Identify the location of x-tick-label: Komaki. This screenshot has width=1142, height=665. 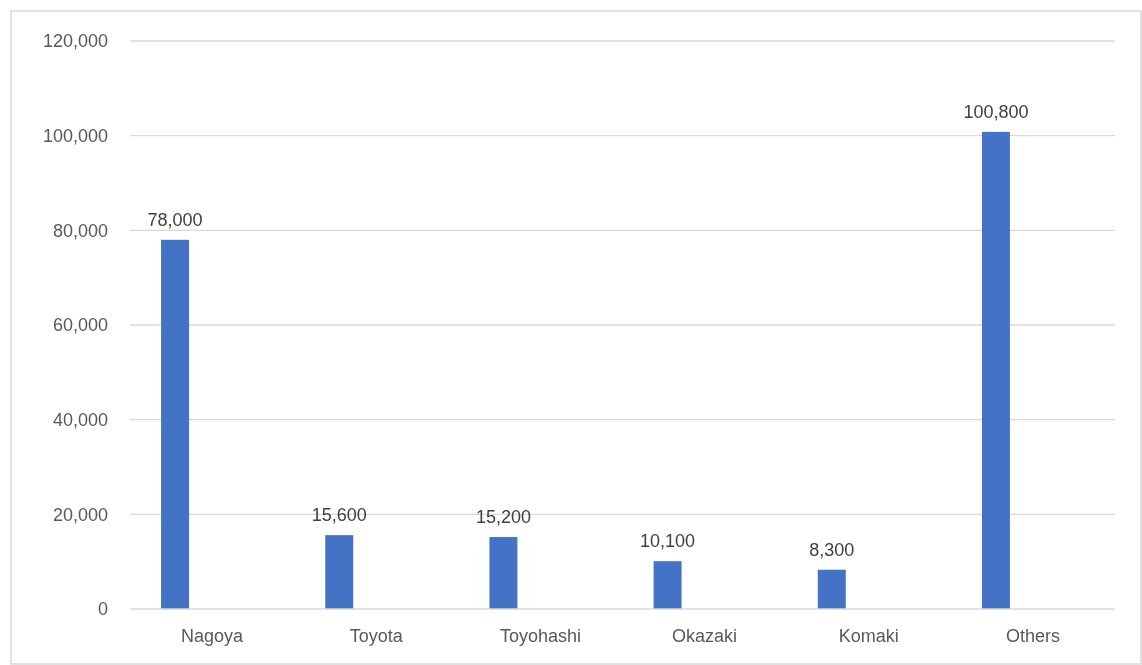
(868, 636).